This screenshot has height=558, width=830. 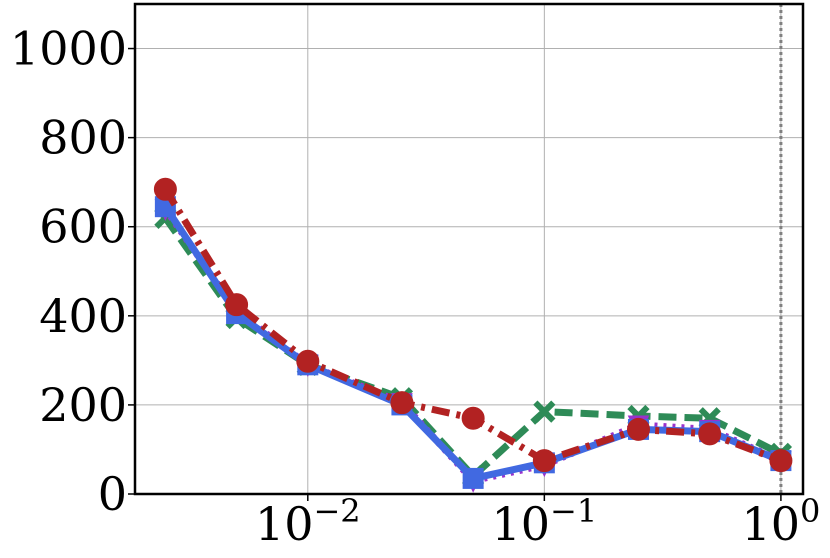 I want to click on y-tick-label: 1000, so click(x=68, y=49).